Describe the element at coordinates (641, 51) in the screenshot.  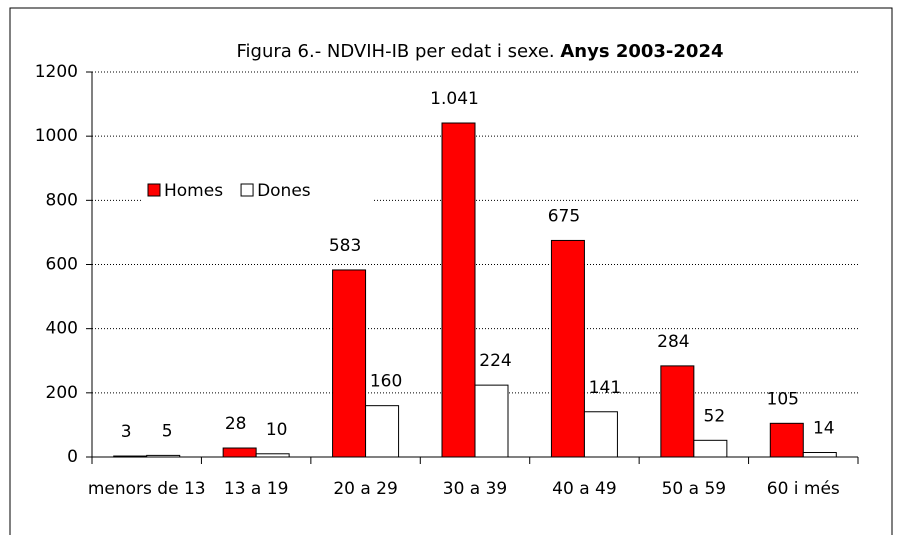
I see `title-bold: Anys 2003-2024` at that location.